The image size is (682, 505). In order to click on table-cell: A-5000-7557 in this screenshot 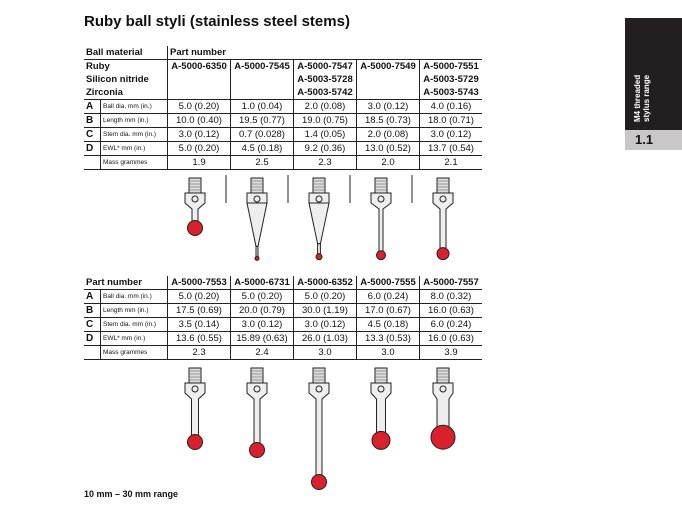, I will do `click(450, 283)`.